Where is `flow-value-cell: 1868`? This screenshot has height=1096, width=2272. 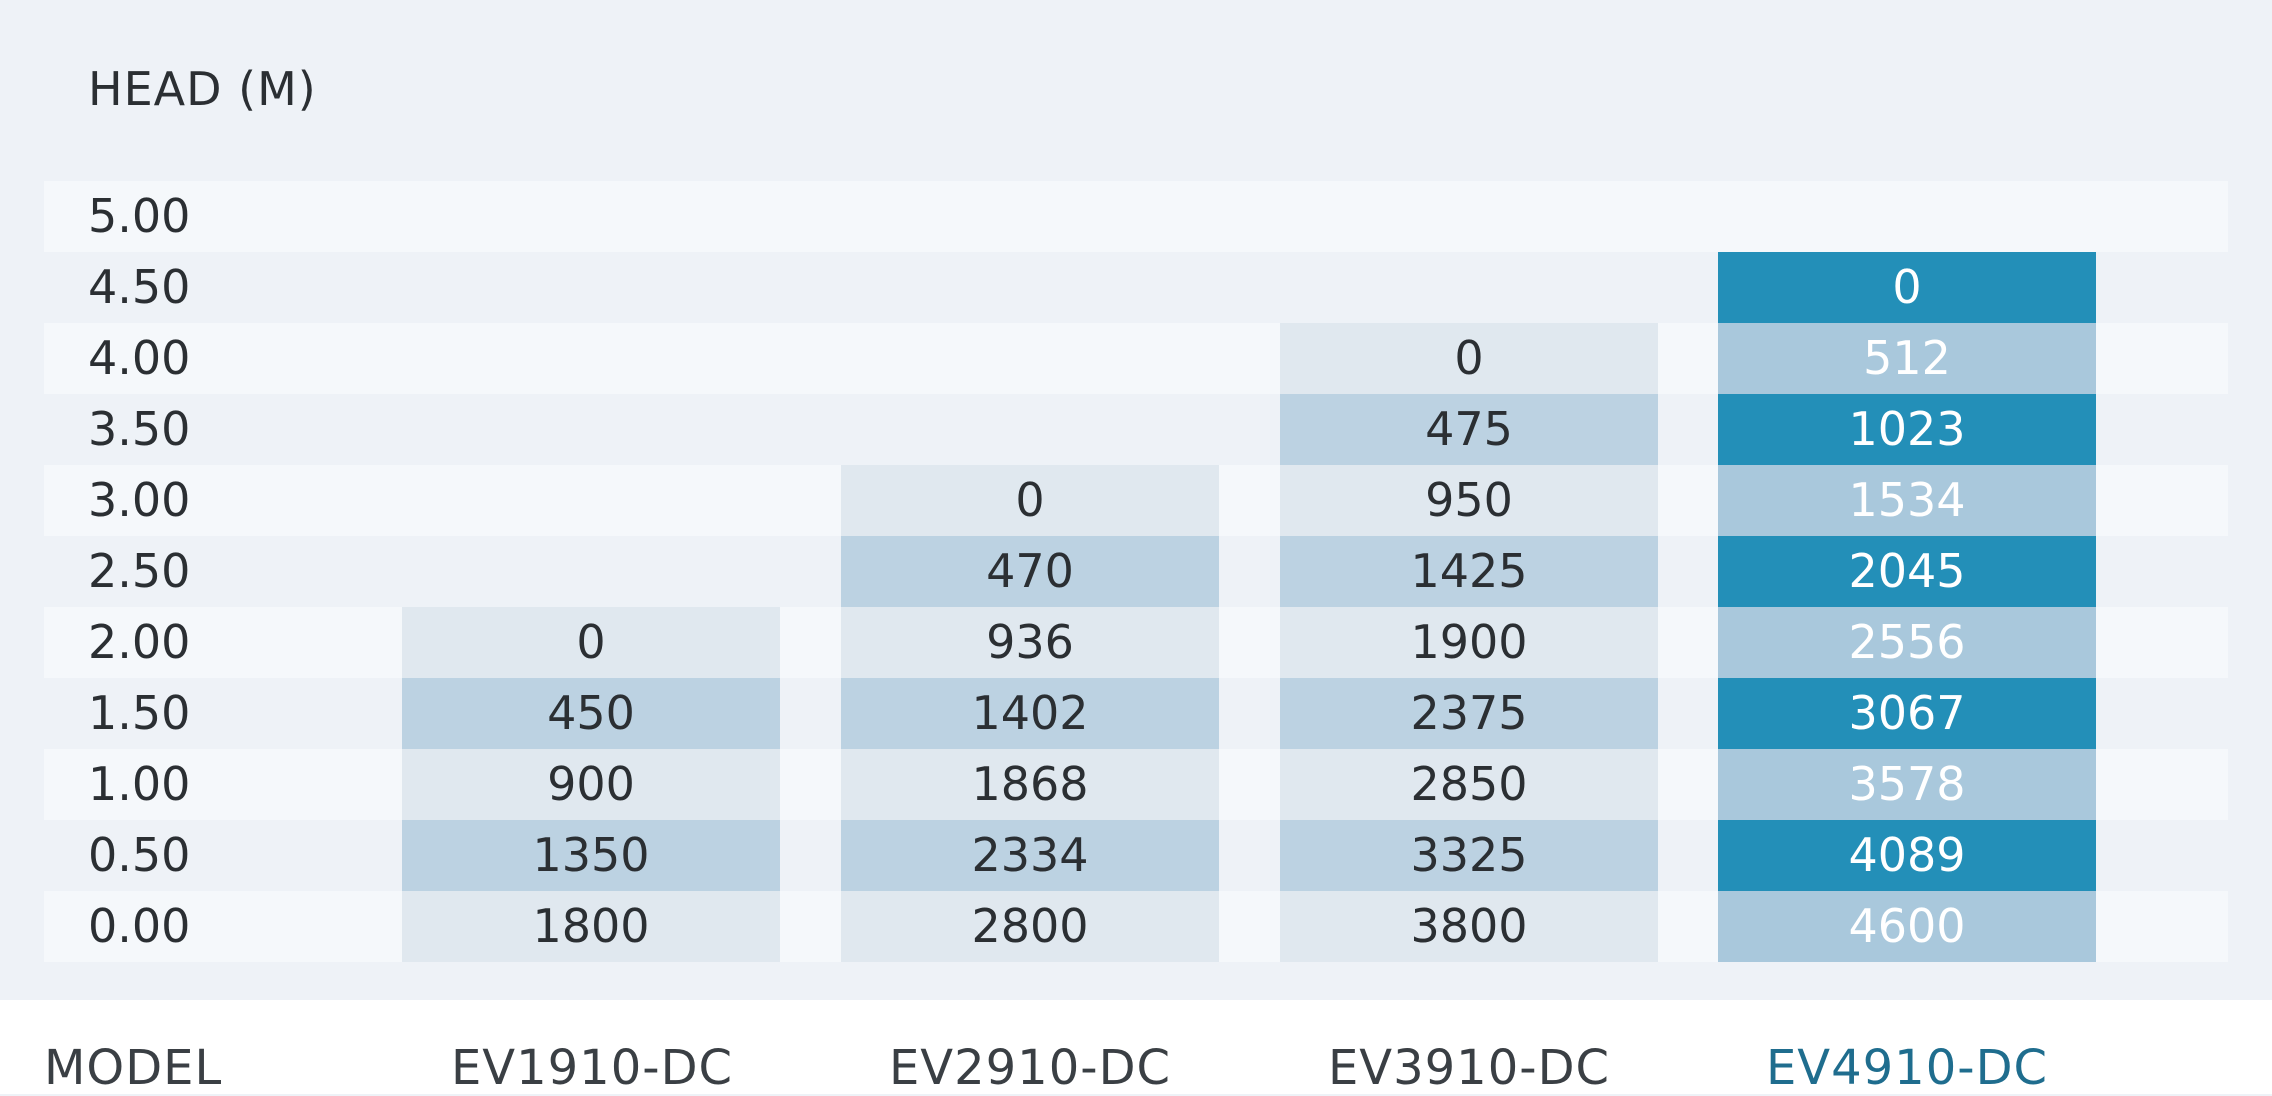 flow-value-cell: 1868 is located at coordinates (1030, 784).